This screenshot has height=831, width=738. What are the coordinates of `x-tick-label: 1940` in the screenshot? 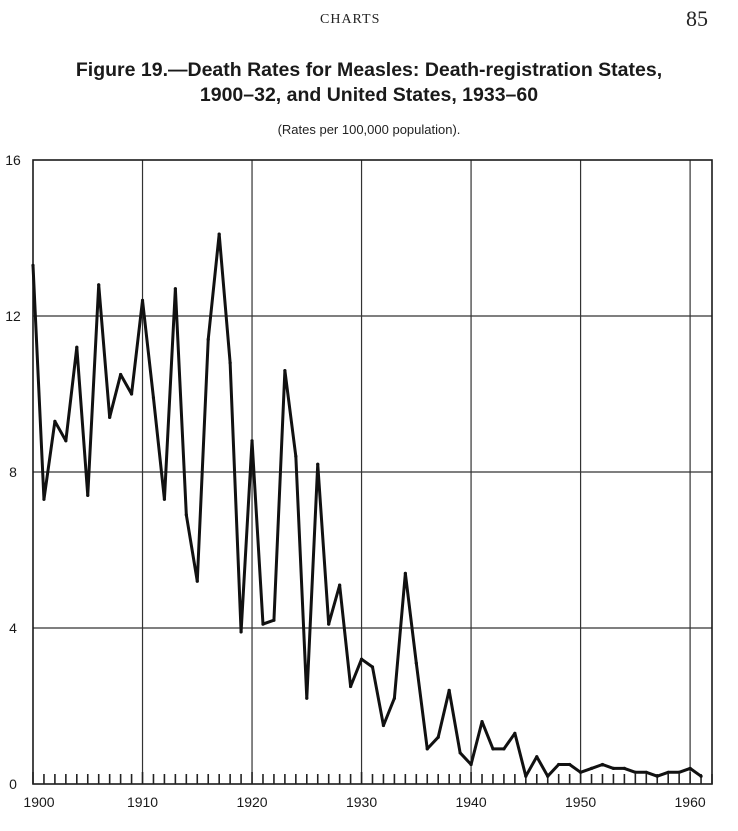 It's located at (470, 802).